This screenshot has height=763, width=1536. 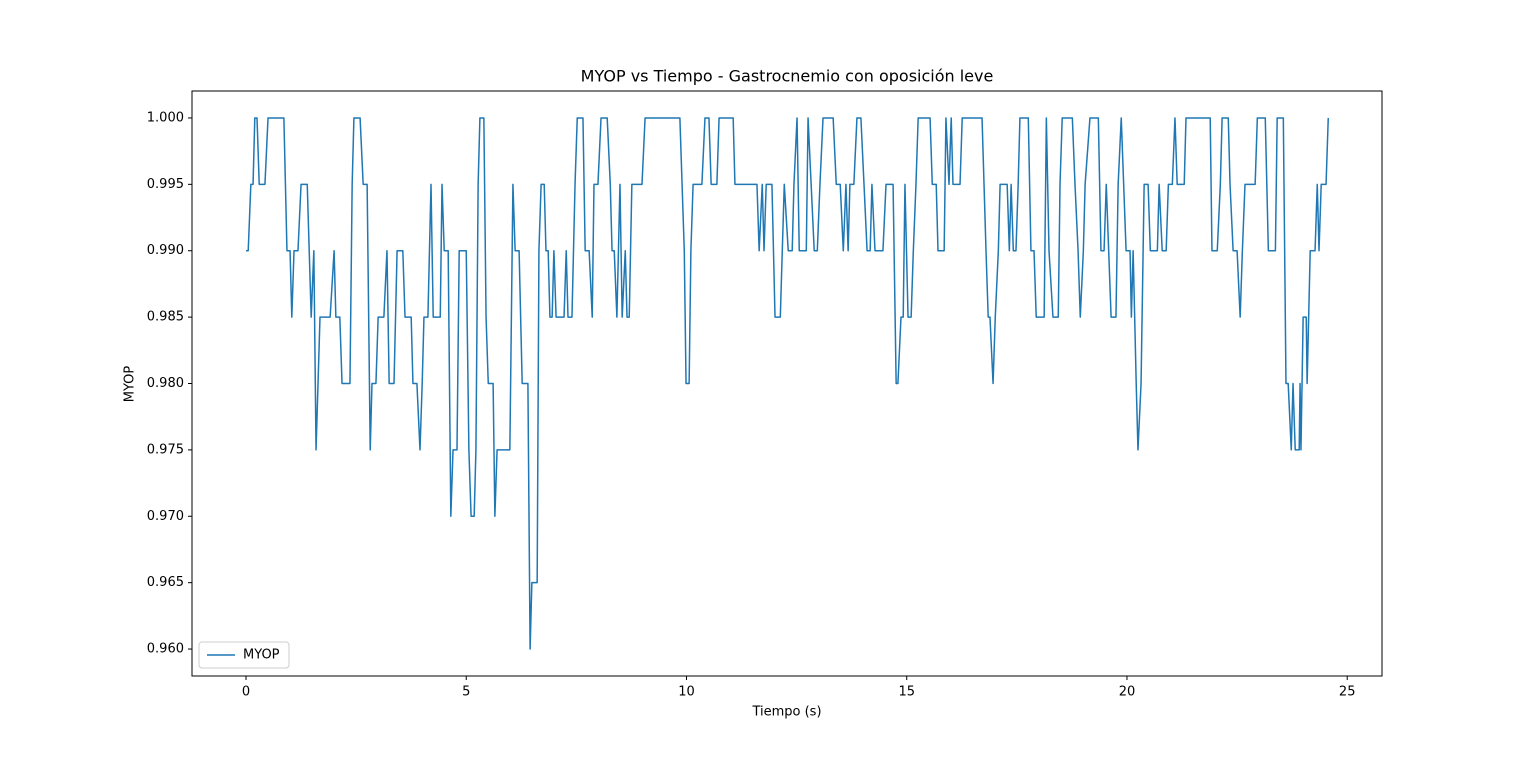 I want to click on y-tick-label: 0.960, so click(x=165, y=649).